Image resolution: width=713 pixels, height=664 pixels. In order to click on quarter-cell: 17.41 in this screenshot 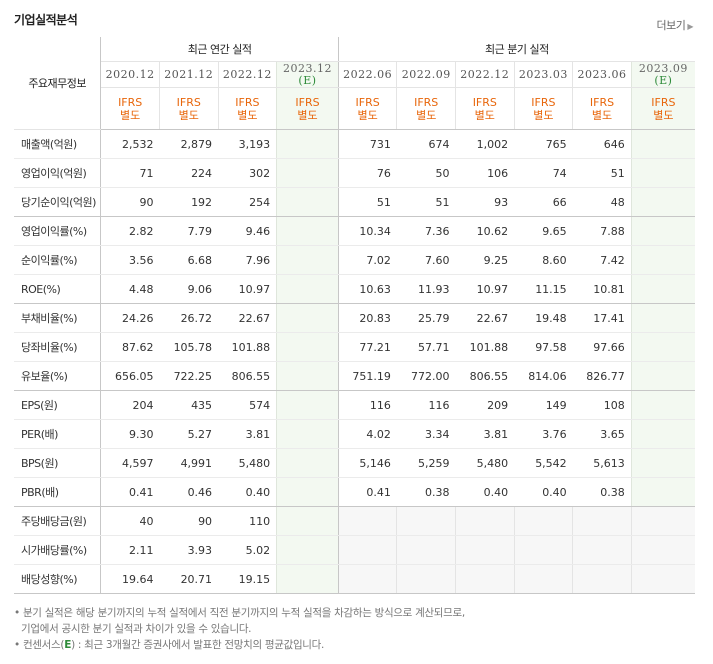, I will do `click(602, 318)`.